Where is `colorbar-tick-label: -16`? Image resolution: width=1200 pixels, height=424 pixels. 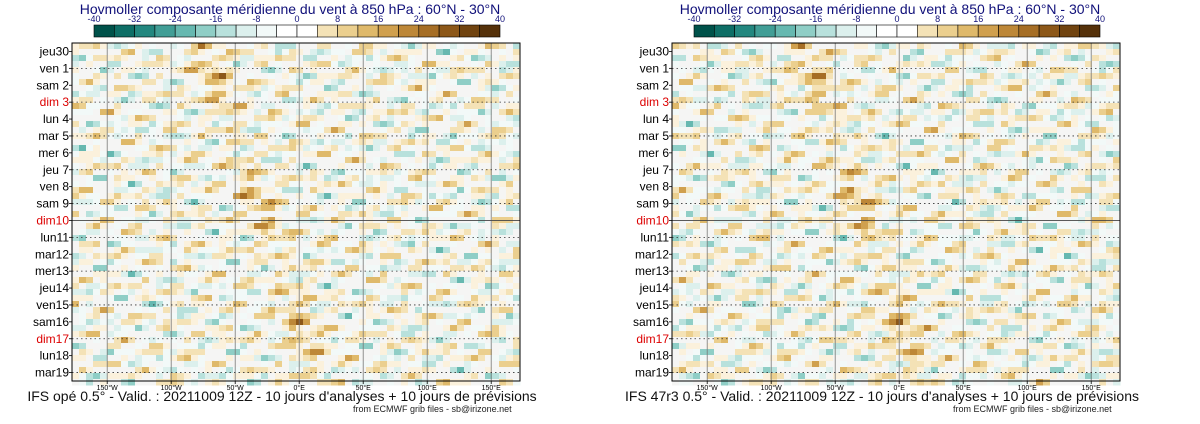
colorbar-tick-label: -16 is located at coordinates (815, 19).